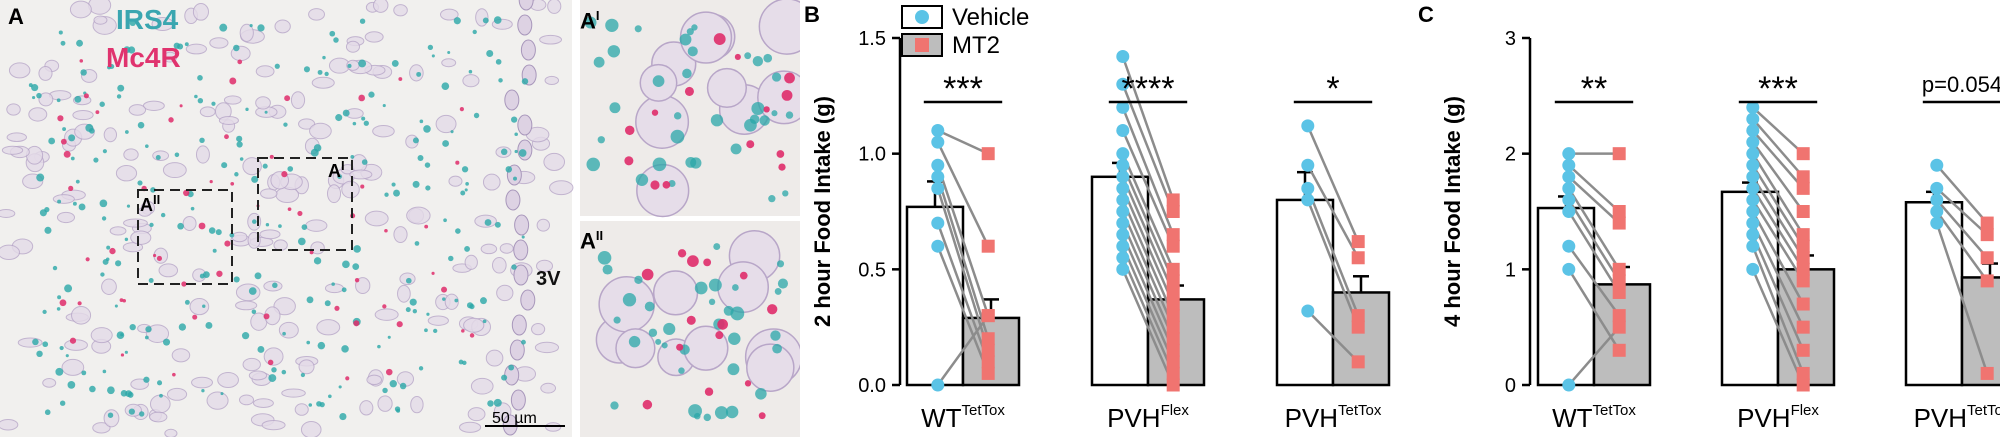 The image size is (2000, 442). I want to click on bar-mt2, so click(1361, 339).